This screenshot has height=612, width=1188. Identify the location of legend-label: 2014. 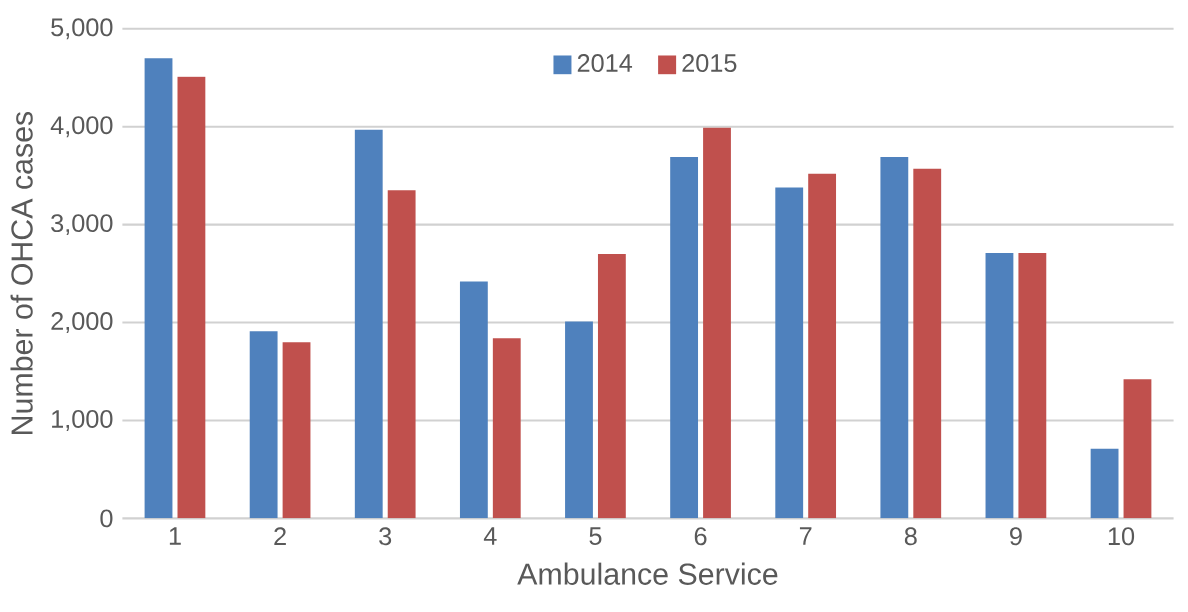
(605, 63).